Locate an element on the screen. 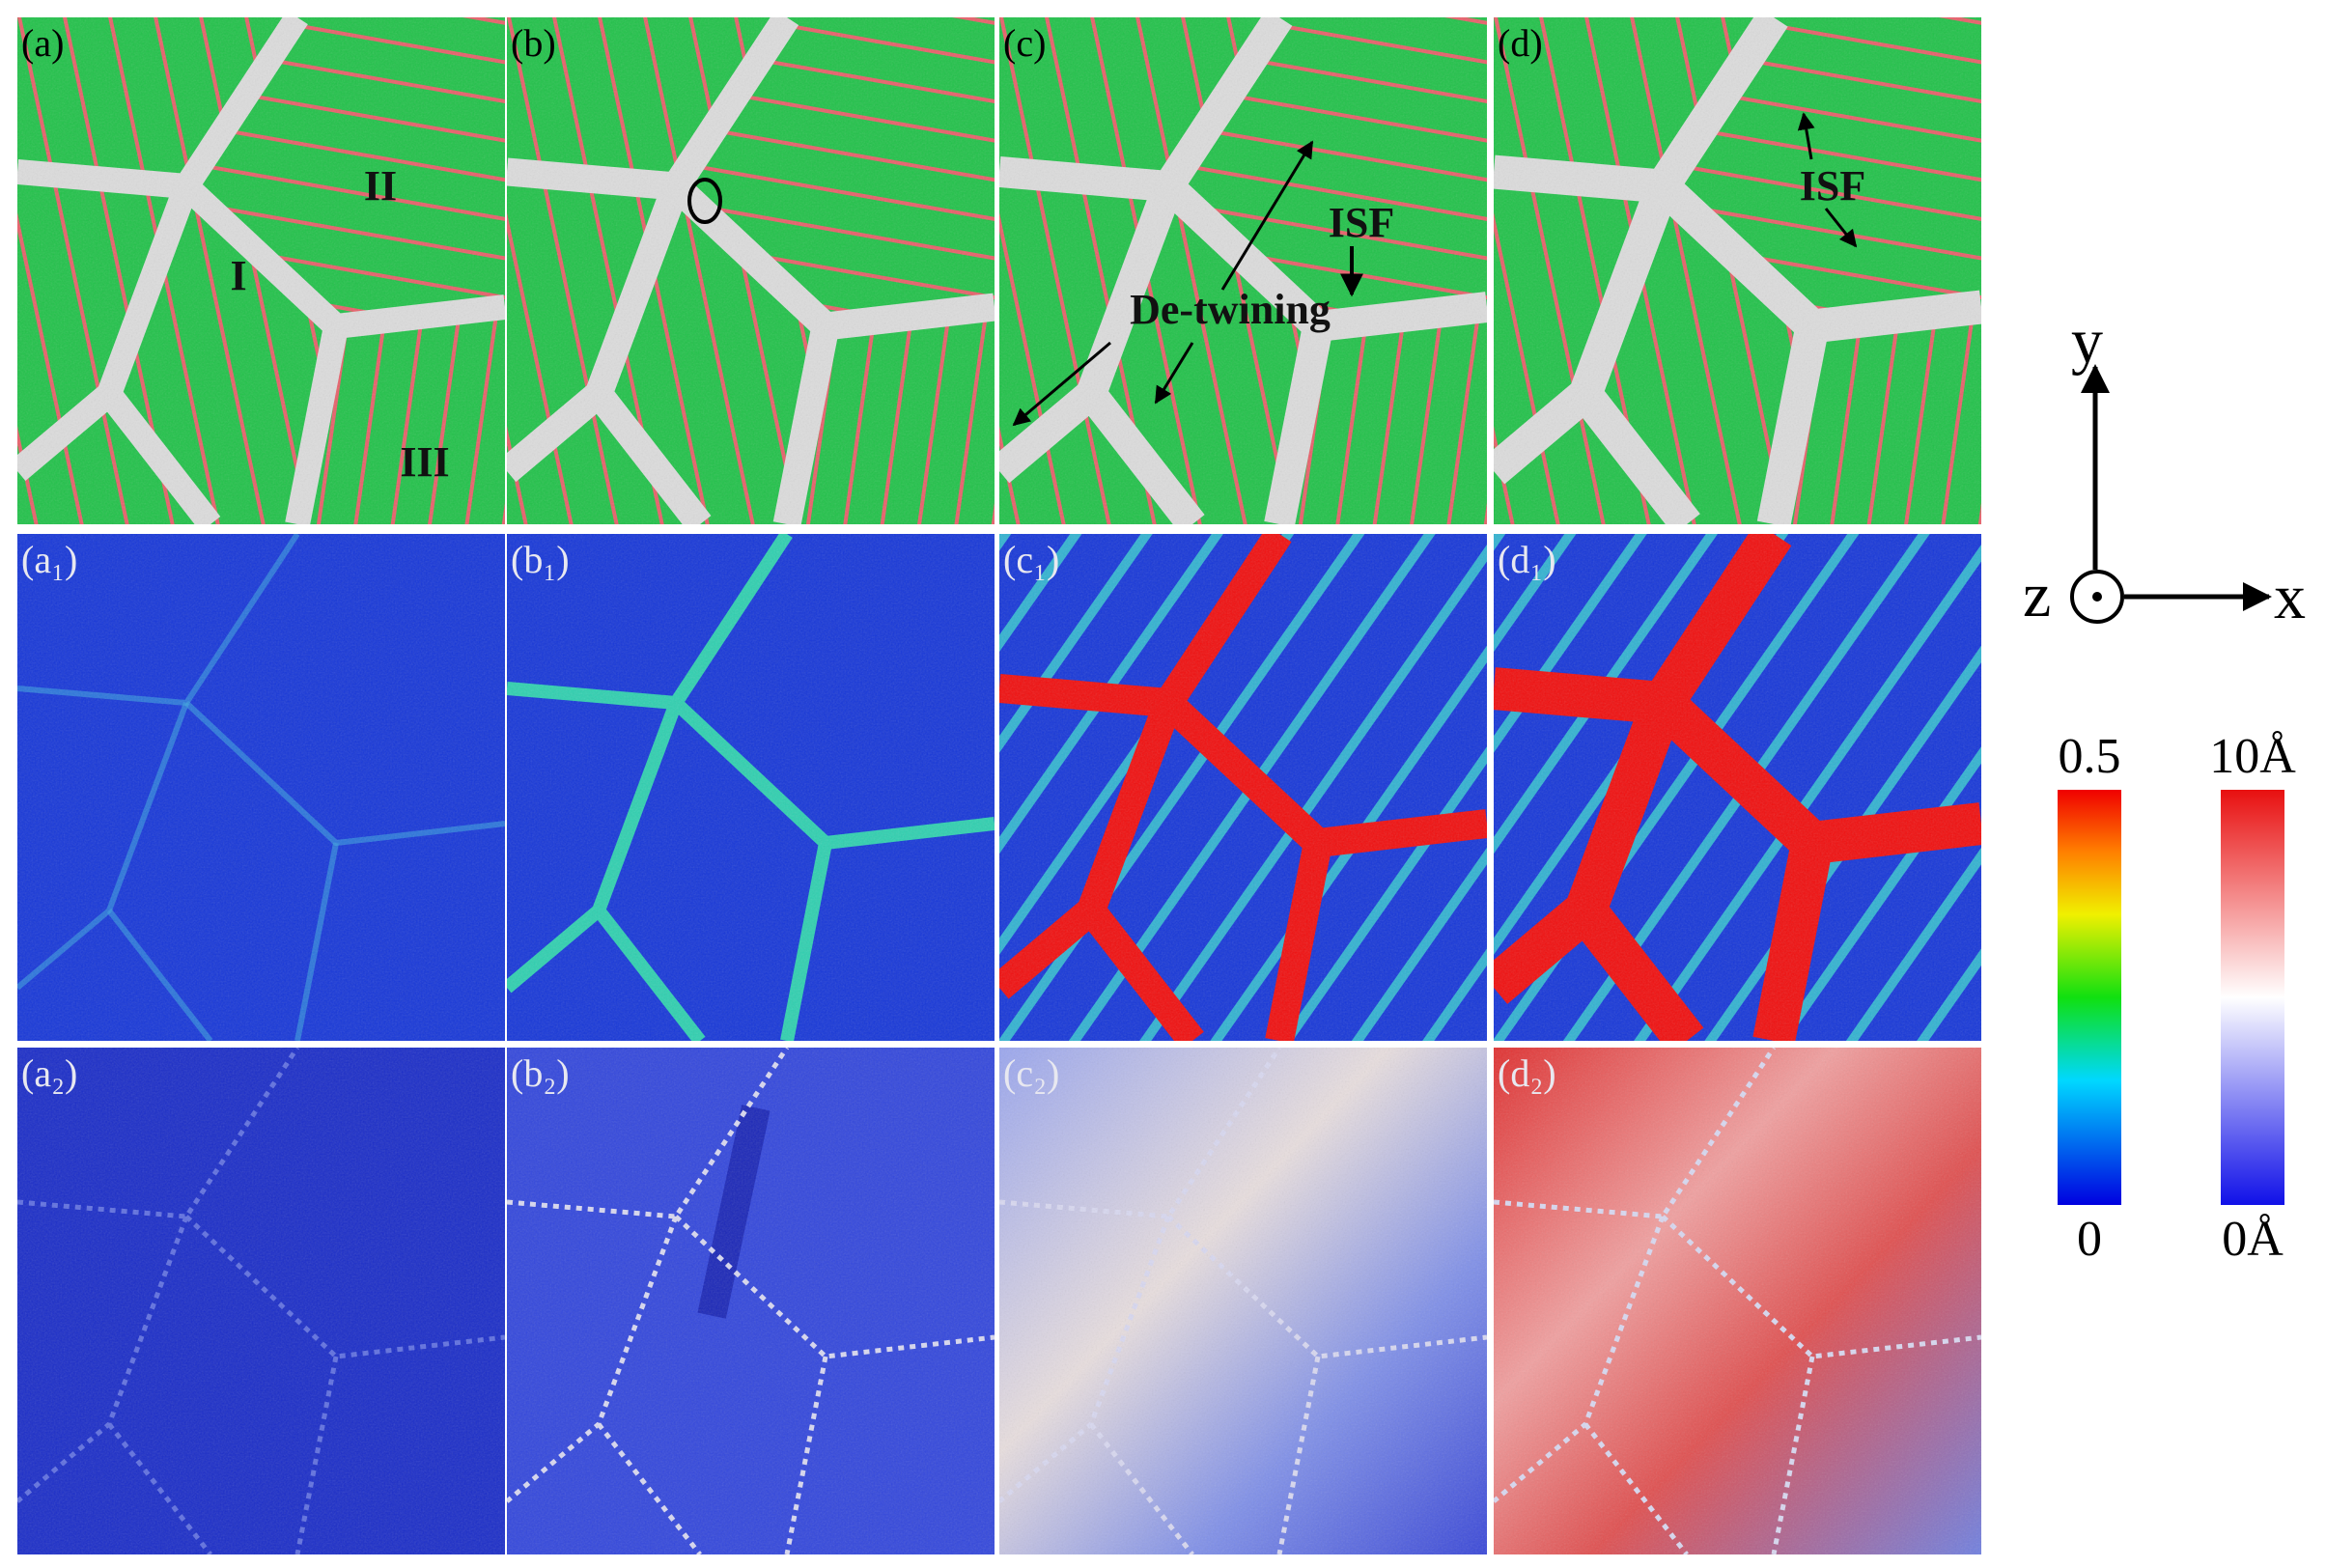 The height and width of the screenshot is (1568, 2326). grain-label: I is located at coordinates (238, 275).